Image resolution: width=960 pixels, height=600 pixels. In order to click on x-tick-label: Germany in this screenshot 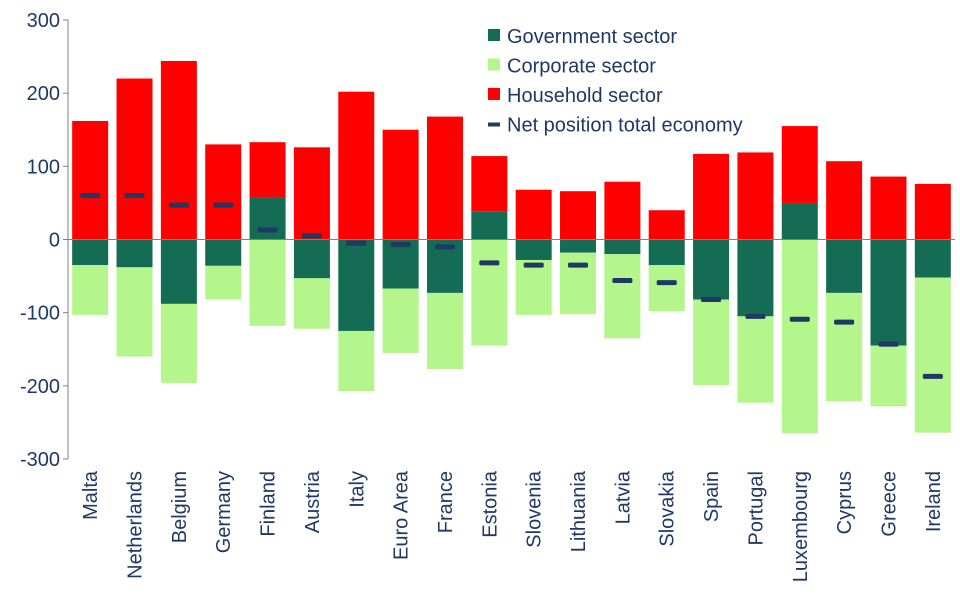, I will do `click(224, 512)`.